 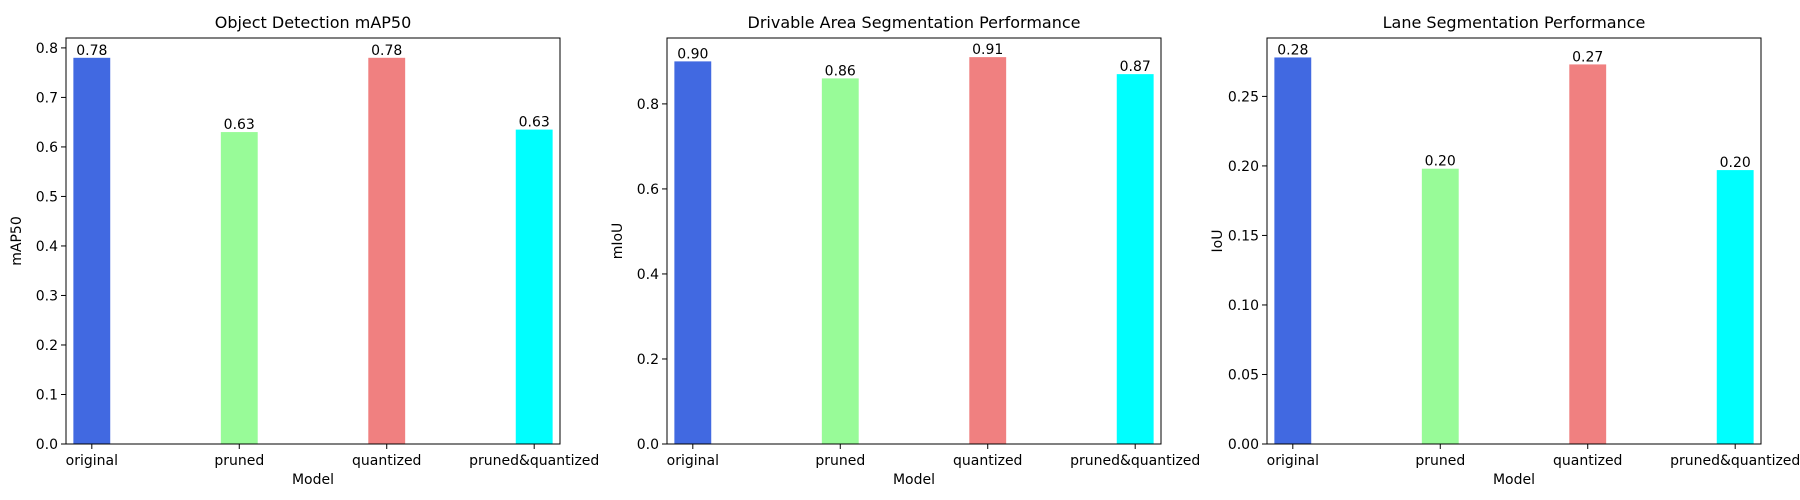 What do you see at coordinates (47, 296) in the screenshot?
I see `y-tick-label: 0.3` at bounding box center [47, 296].